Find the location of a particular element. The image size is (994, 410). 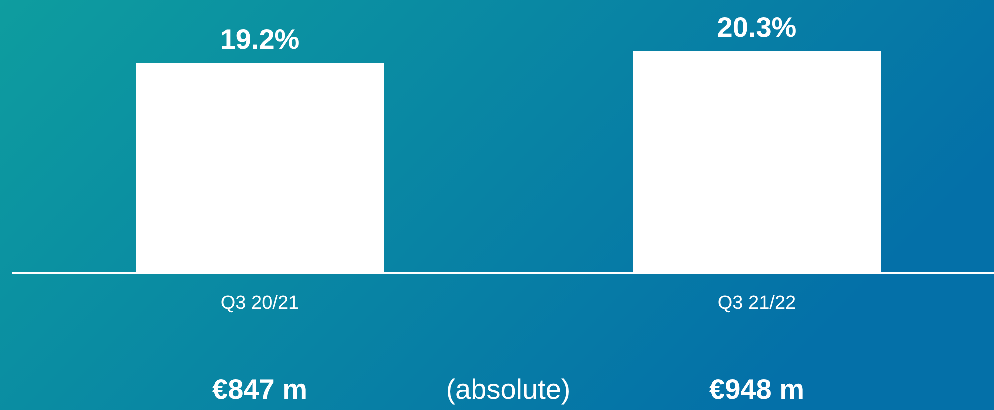

data-label: 20.3% is located at coordinates (757, 27).